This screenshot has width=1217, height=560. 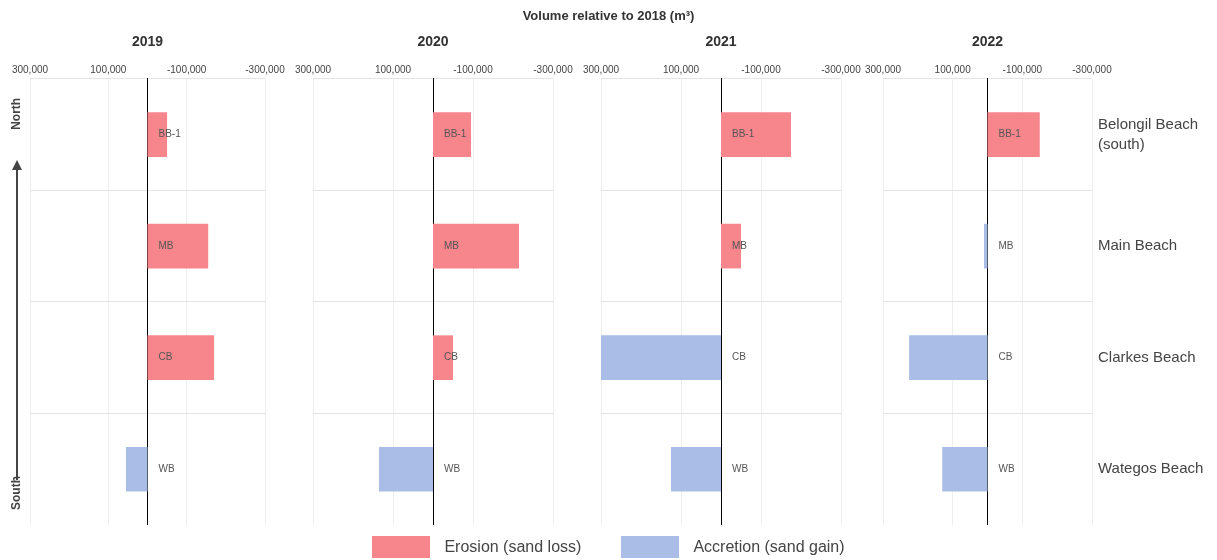 I want to click on chart-title: 2019, so click(x=147, y=41).